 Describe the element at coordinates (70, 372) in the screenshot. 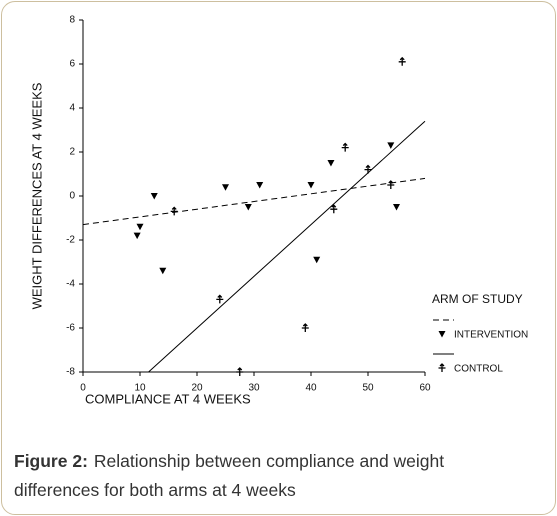

I see `y-tick-label: -8` at that location.